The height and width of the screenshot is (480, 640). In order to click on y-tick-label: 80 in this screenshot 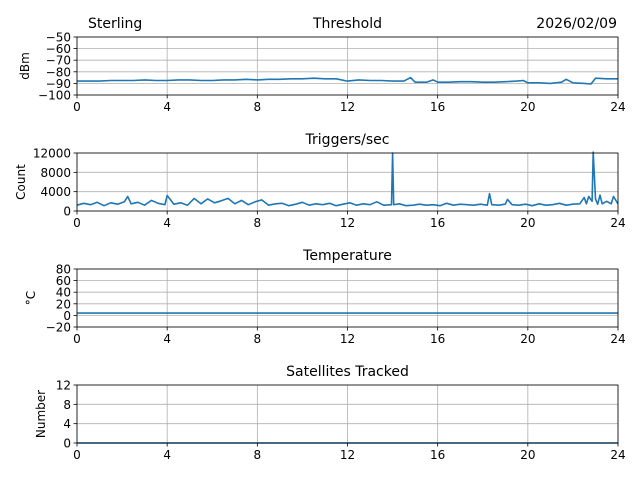, I will do `click(63, 270)`.